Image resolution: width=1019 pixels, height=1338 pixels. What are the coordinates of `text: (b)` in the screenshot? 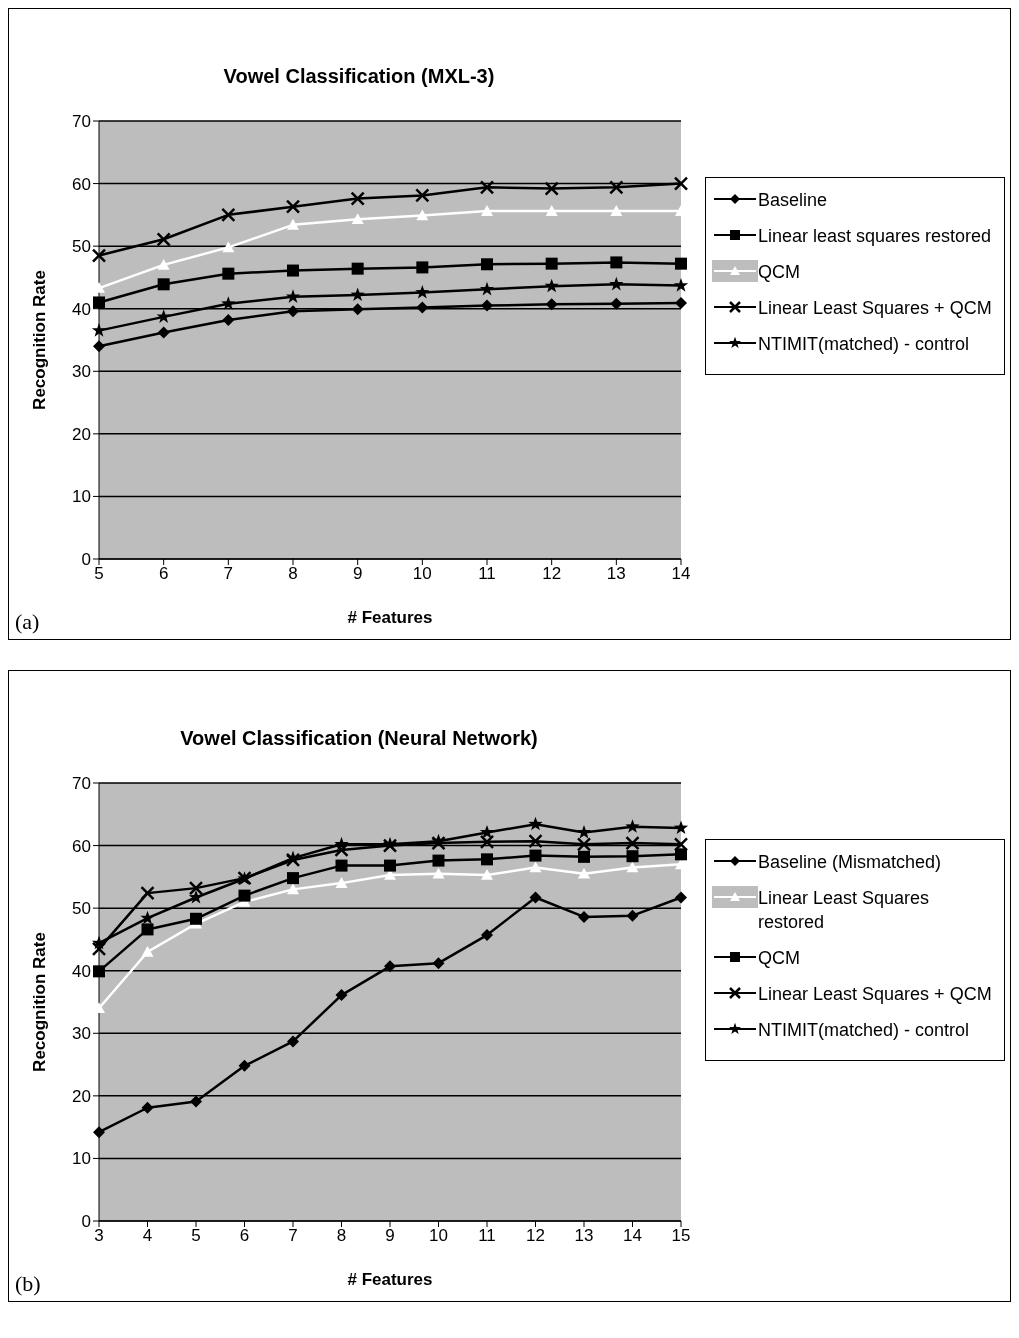 It's located at (28, 1284).